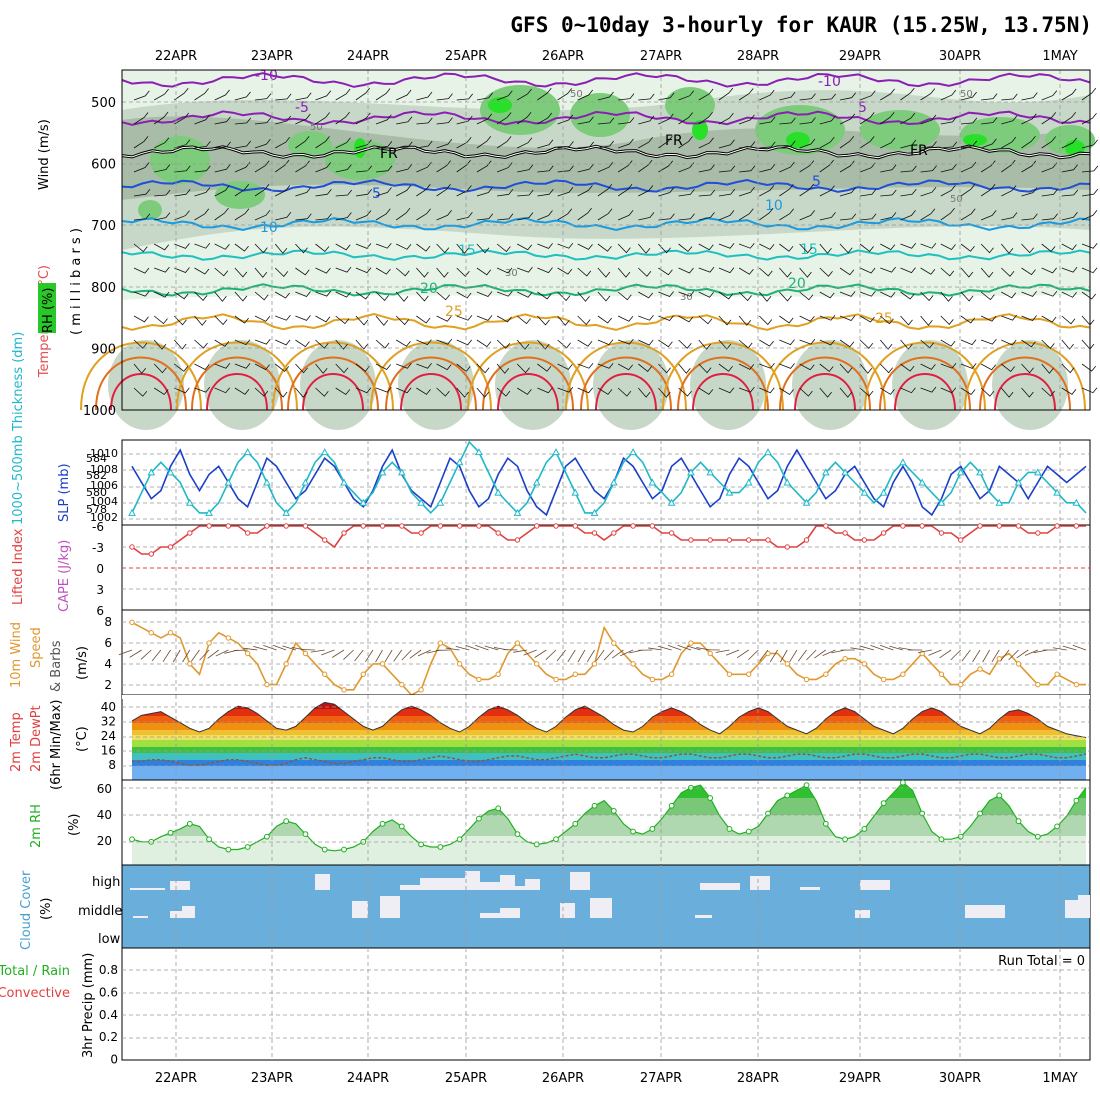 Image resolution: width=1100 pixels, height=1100 pixels. What do you see at coordinates (108, 1015) in the screenshot?
I see `precip-axis: 0.8 0.6 0.4 0.2 0` at bounding box center [108, 1015].